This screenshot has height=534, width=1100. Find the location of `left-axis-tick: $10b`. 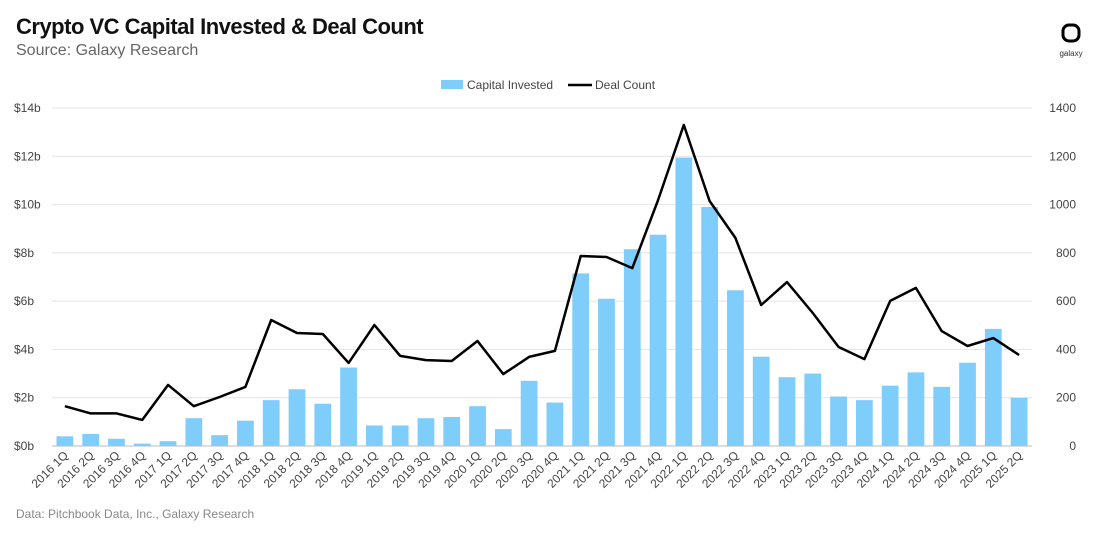

left-axis-tick: $10b is located at coordinates (27, 205).